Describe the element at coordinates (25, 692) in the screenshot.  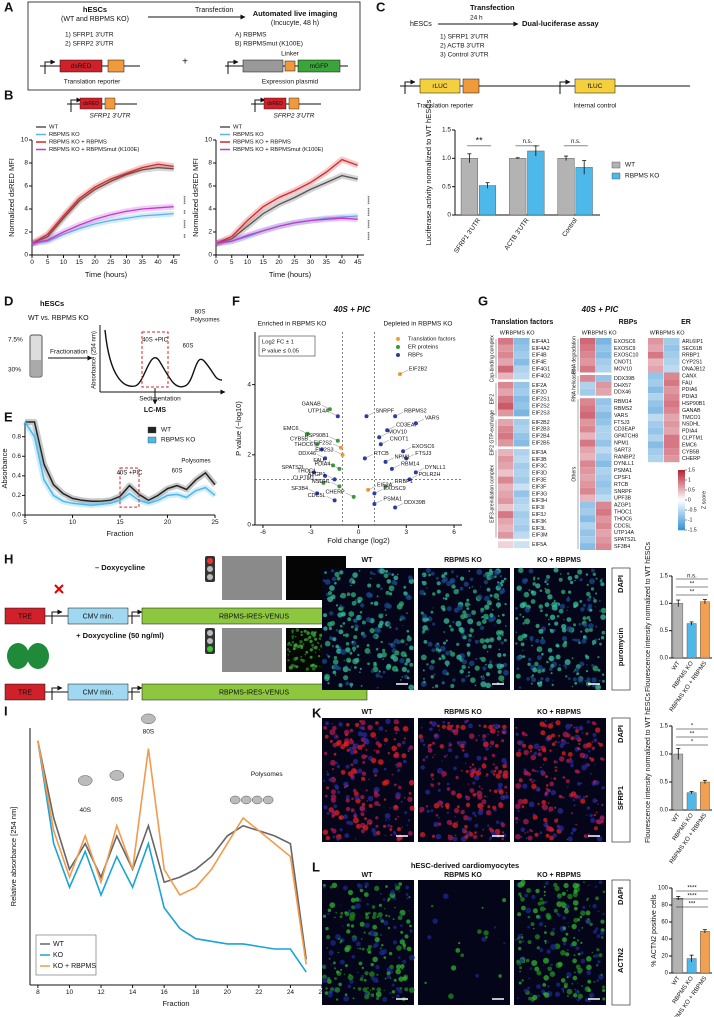
I see `box-label: TRE` at that location.